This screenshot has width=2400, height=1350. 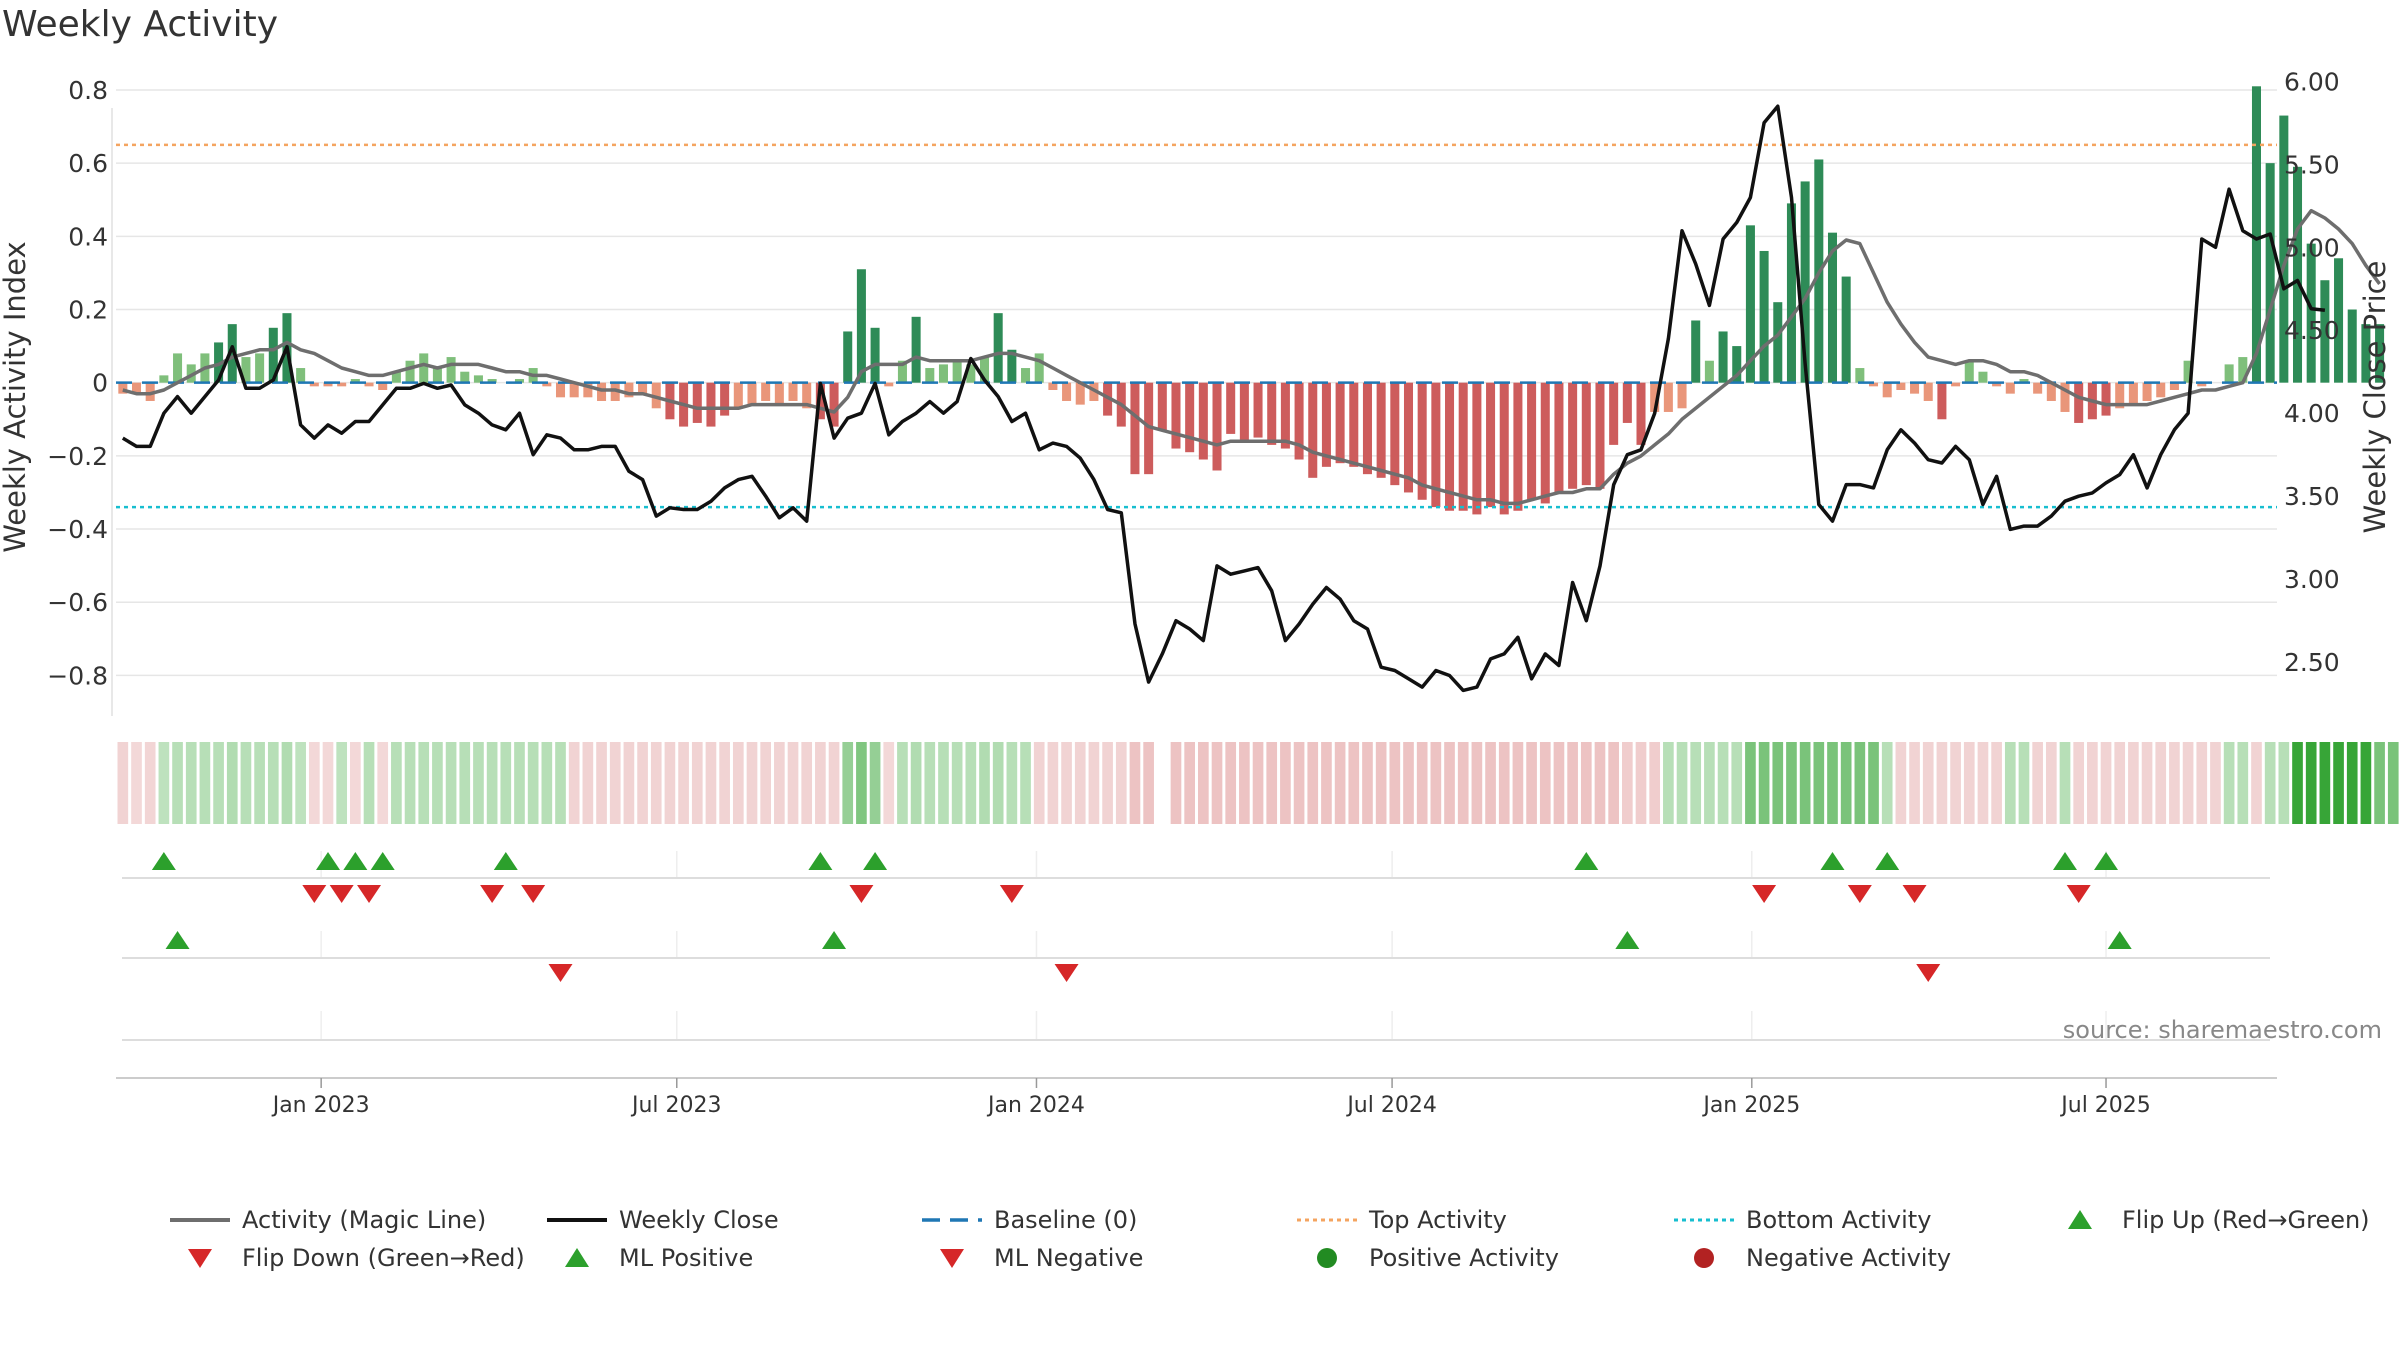 I want to click on legend-label: Flip Up (Red→Green), so click(x=2246, y=1220).